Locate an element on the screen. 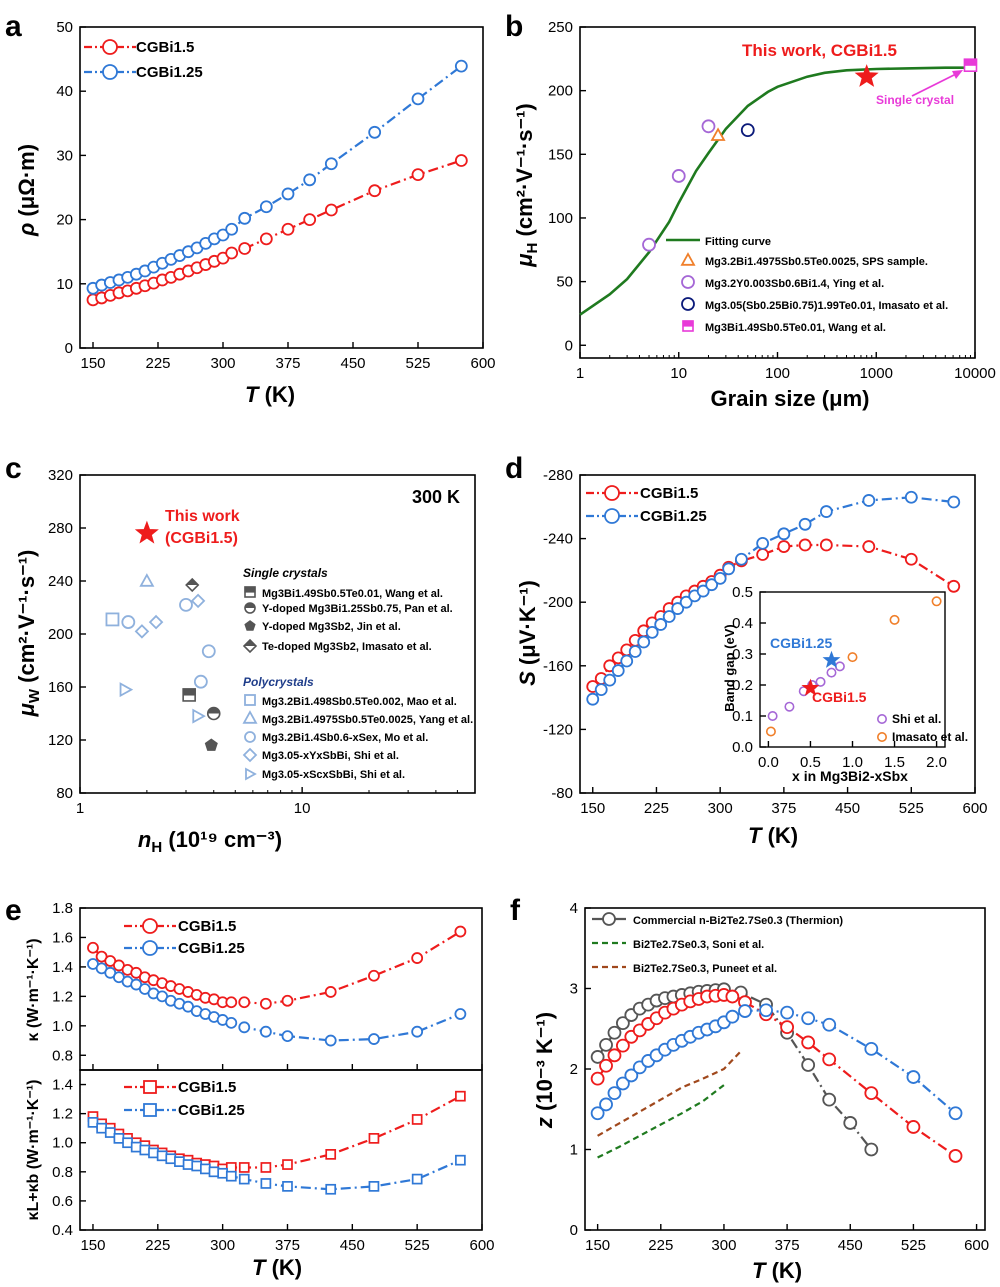 Image resolution: width=1000 pixels, height=1287 pixels. f-xtick-label: 150 is located at coordinates (597, 1245).